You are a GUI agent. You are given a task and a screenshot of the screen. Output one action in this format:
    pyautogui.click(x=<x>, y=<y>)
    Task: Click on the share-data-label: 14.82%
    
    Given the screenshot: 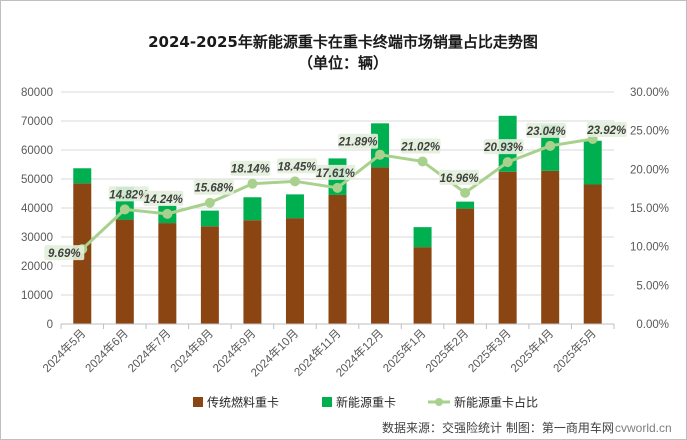 What is the action you would take?
    pyautogui.click(x=128, y=195)
    